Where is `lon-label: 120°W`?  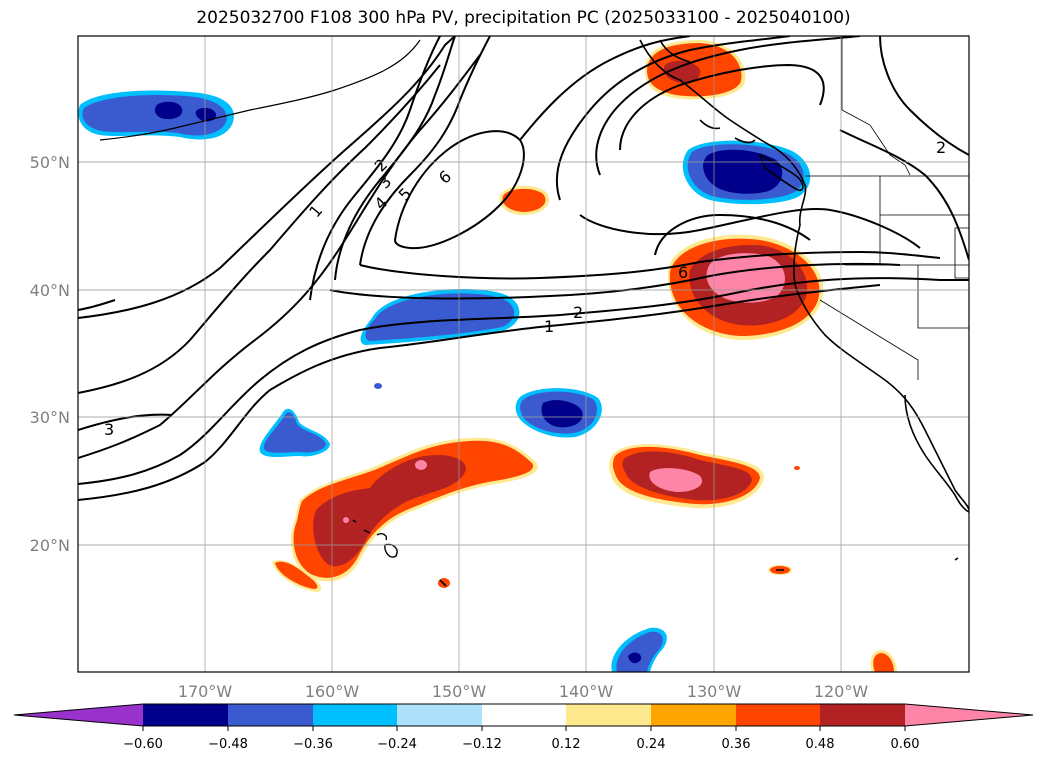 lon-label: 120°W is located at coordinates (841, 691).